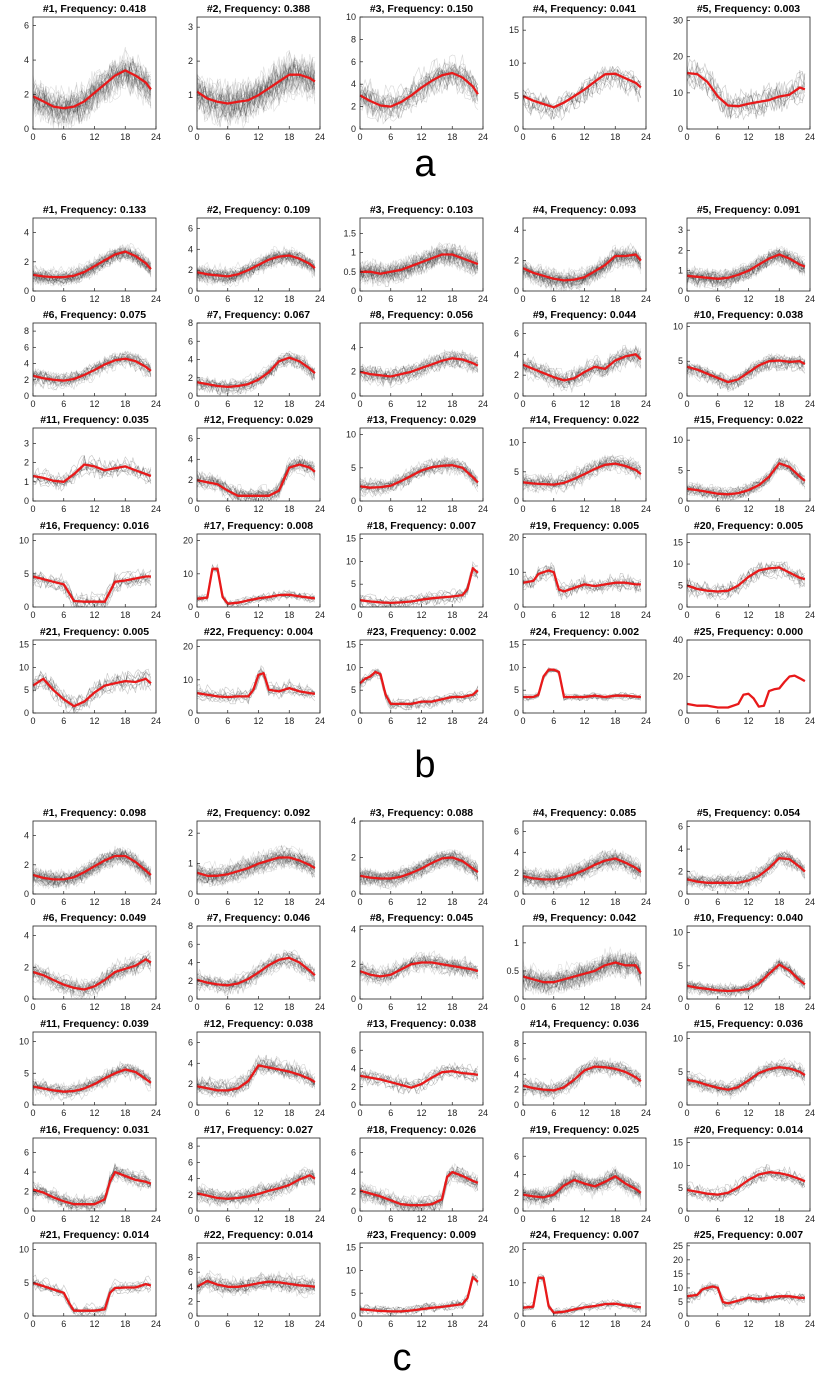 This screenshot has height=1389, width=830. What do you see at coordinates (188, 647) in the screenshot?
I see `y-tick-label: 20` at bounding box center [188, 647].